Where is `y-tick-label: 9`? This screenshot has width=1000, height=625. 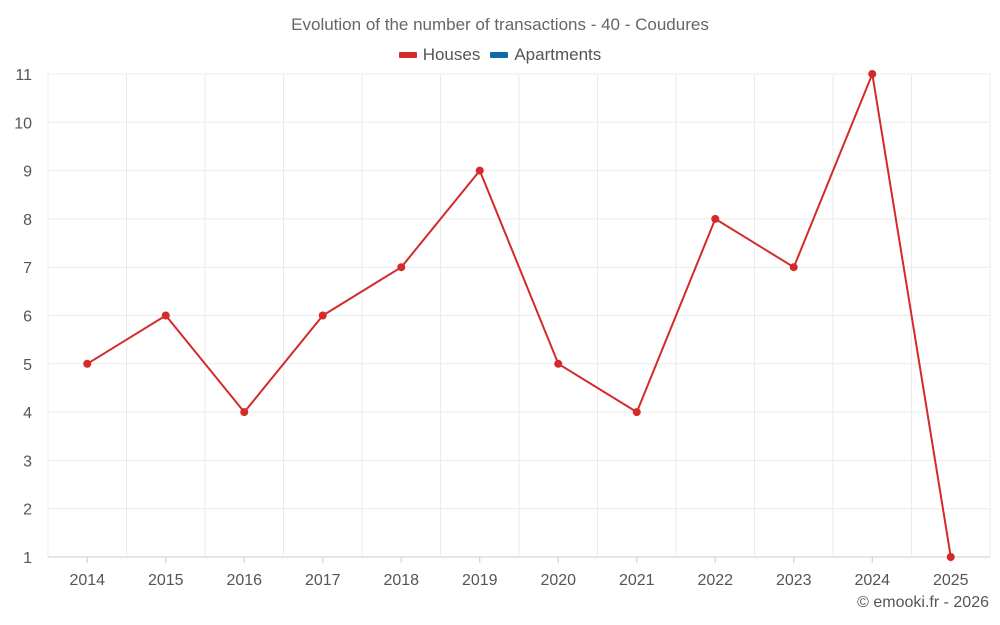
y-tick-label: 9 is located at coordinates (27, 172).